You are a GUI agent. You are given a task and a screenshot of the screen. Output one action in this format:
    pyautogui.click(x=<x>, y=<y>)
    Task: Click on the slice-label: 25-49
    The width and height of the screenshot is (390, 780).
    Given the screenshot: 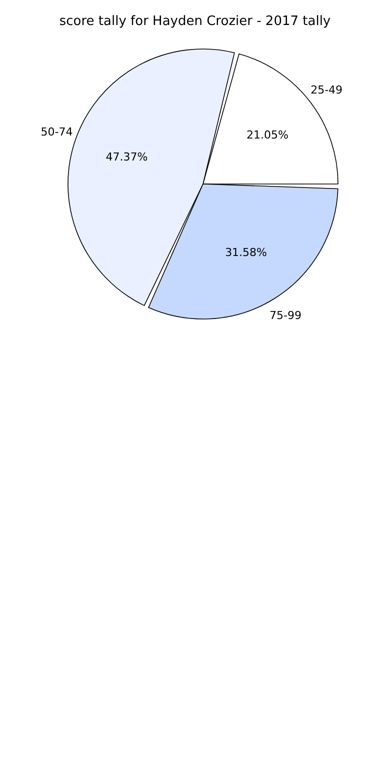 What is the action you would take?
    pyautogui.click(x=326, y=90)
    